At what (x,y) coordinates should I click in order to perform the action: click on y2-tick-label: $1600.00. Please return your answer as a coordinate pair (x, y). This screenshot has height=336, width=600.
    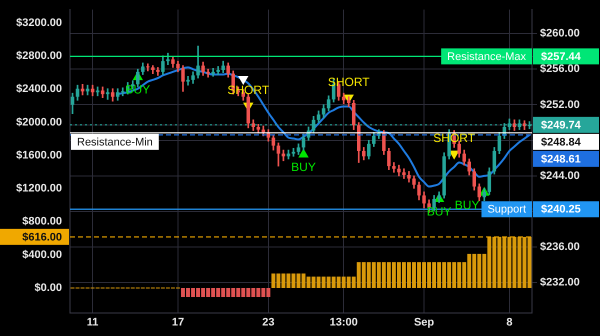
    Looking at the image, I should click on (39, 155).